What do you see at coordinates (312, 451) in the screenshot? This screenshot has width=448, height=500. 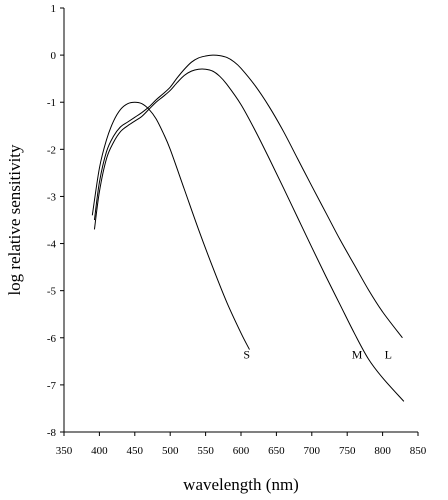 I see `x-tick-label: 700` at bounding box center [312, 451].